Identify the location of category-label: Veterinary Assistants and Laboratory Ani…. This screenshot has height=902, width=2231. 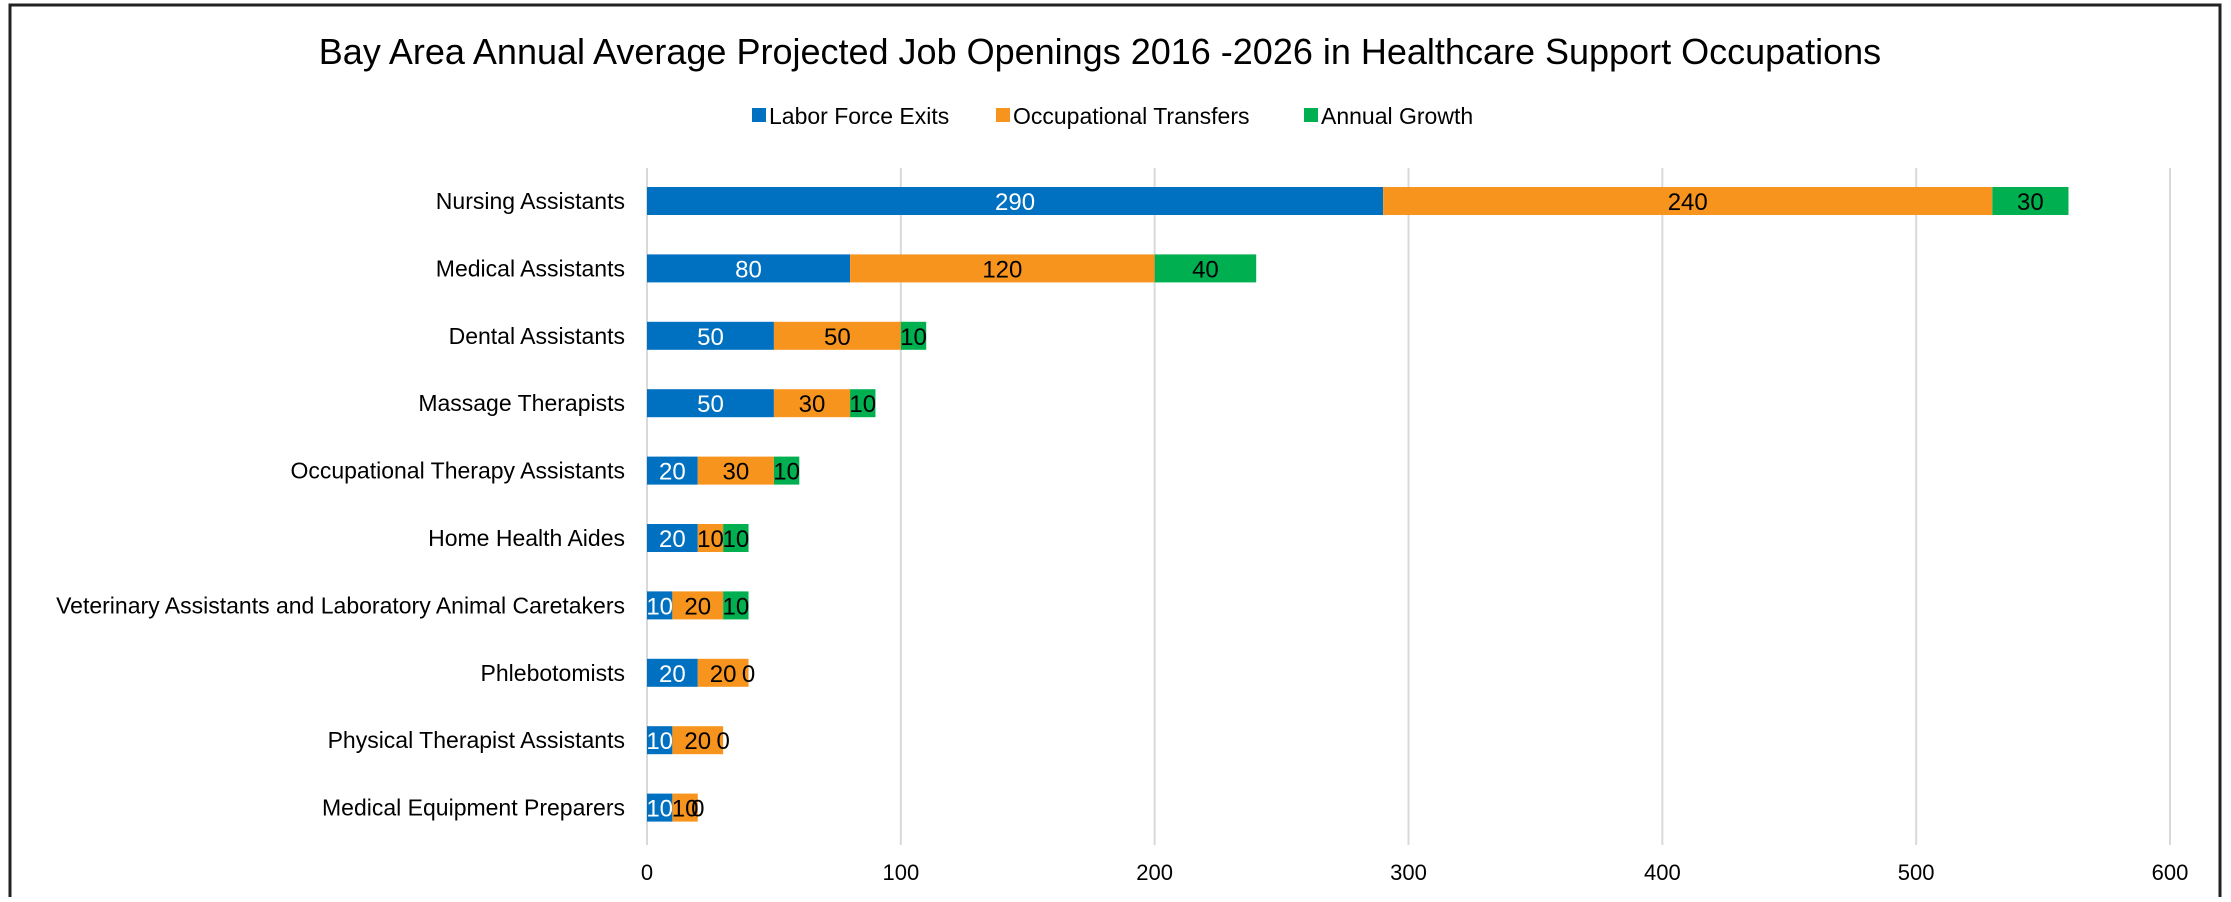
(340, 605).